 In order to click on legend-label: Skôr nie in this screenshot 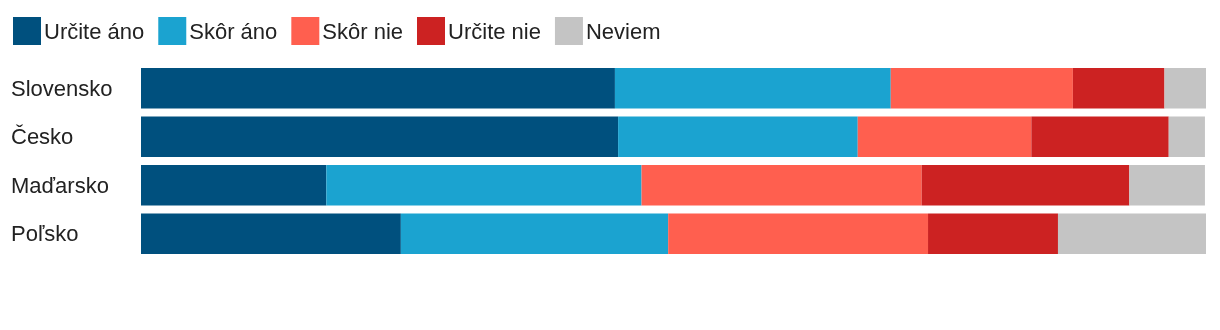, I will do `click(363, 31)`.